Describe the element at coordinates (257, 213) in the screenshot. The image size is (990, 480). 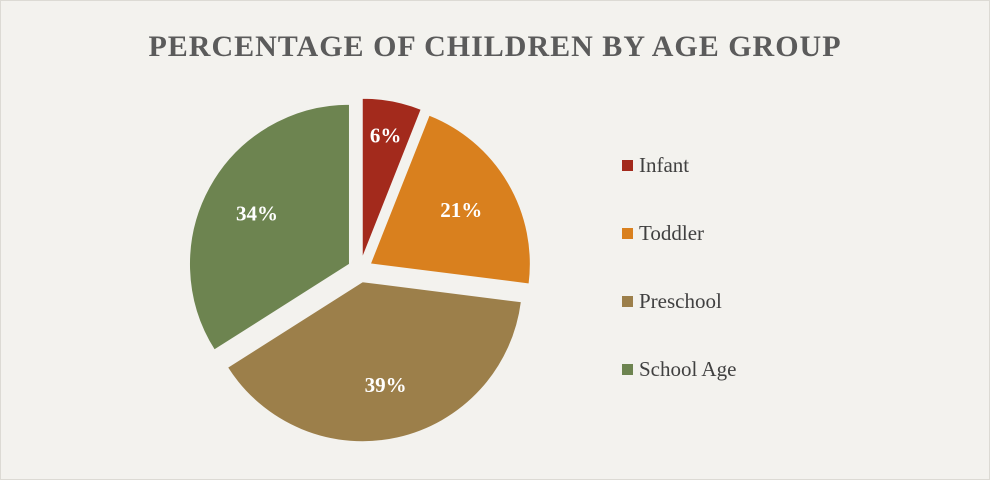
I see `label-school-age: 34%` at that location.